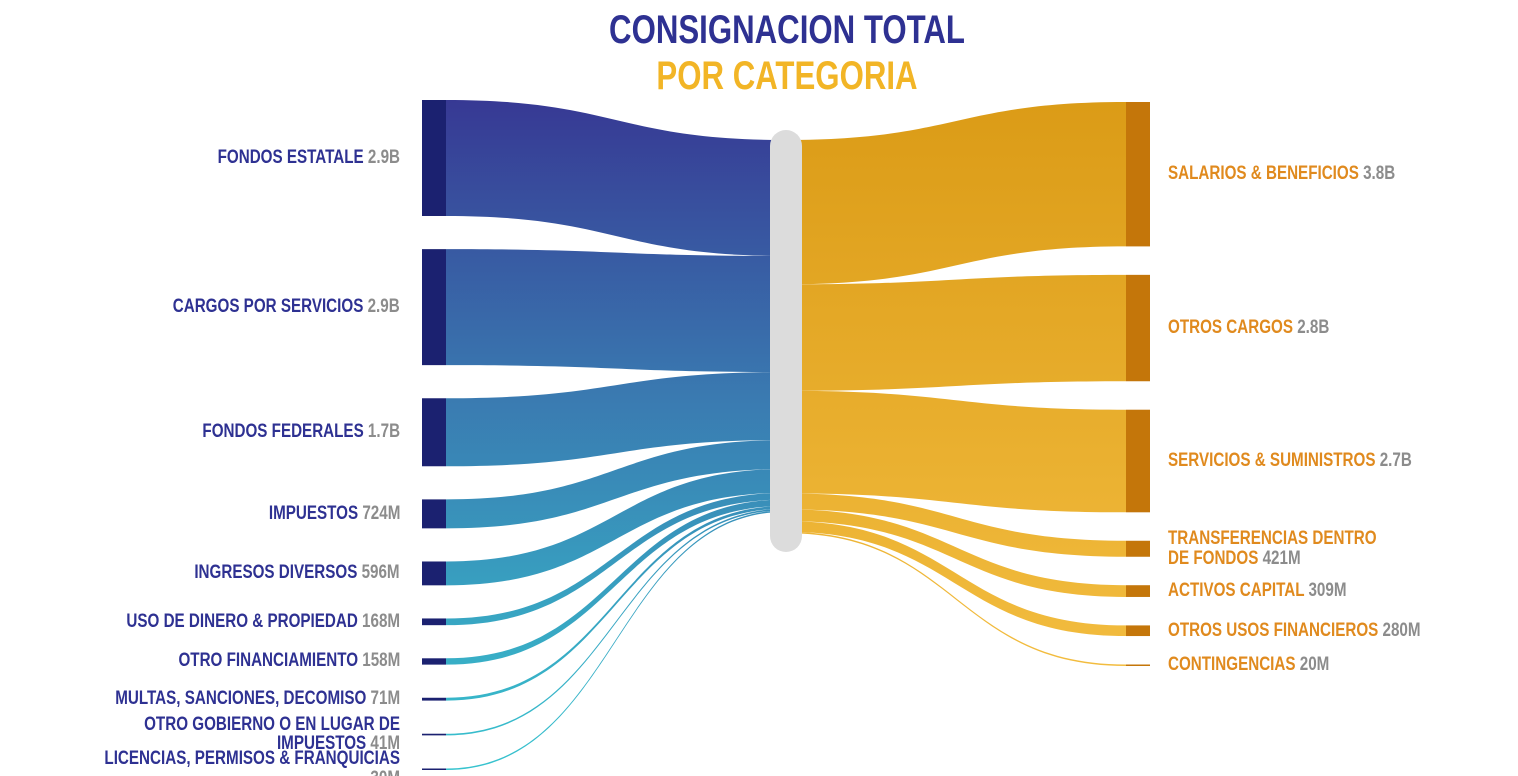  I want to click on node-label: MULTAS, SANCIONES, DECOMISO 71M, so click(257, 699).